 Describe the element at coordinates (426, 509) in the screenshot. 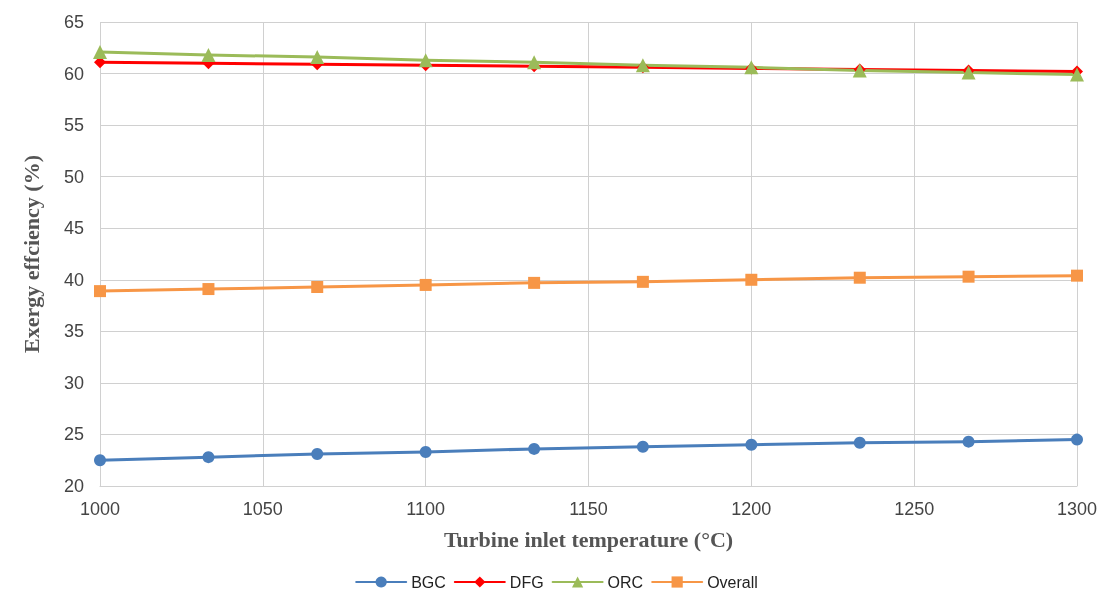

I see `x-tick-label: 1100` at that location.